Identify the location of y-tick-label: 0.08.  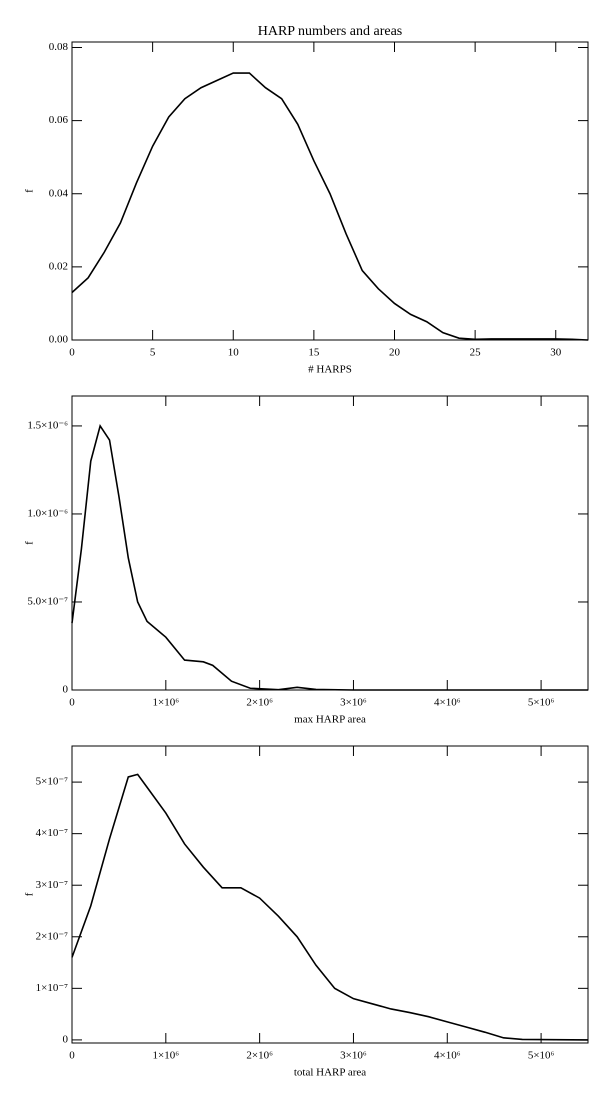
(59, 47).